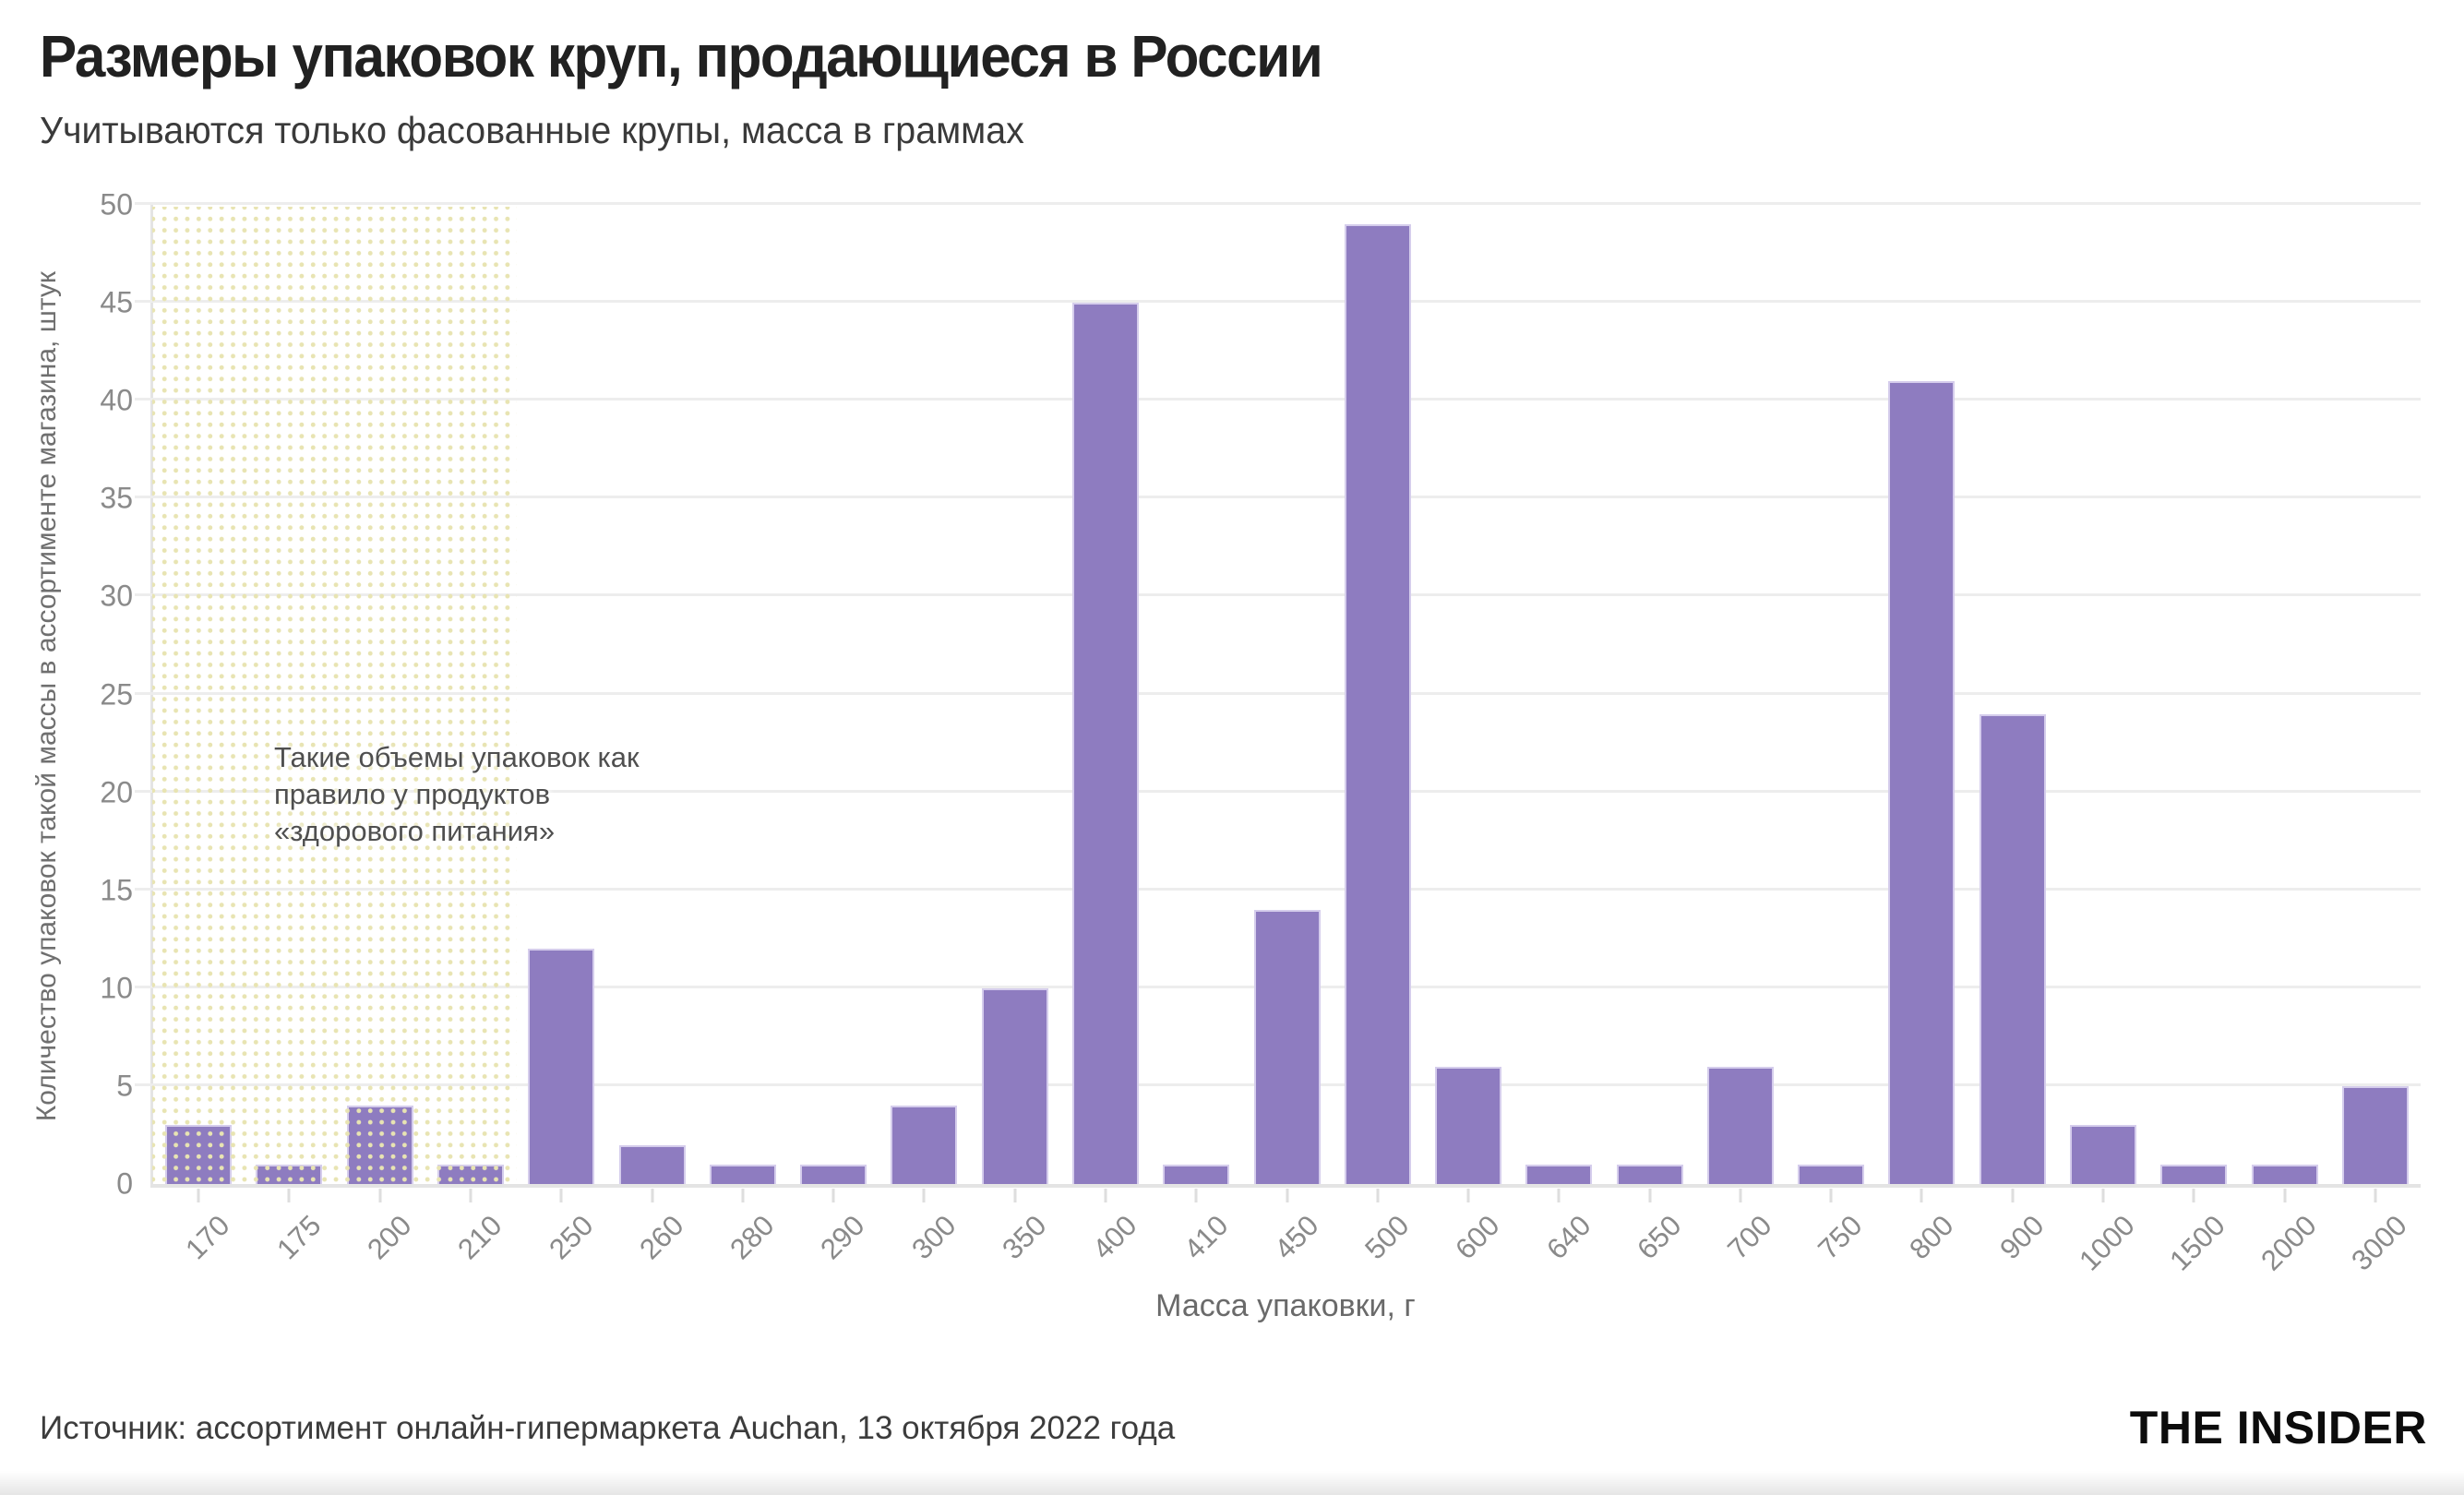  I want to click on x-tick-label: 1500, so click(2197, 1243).